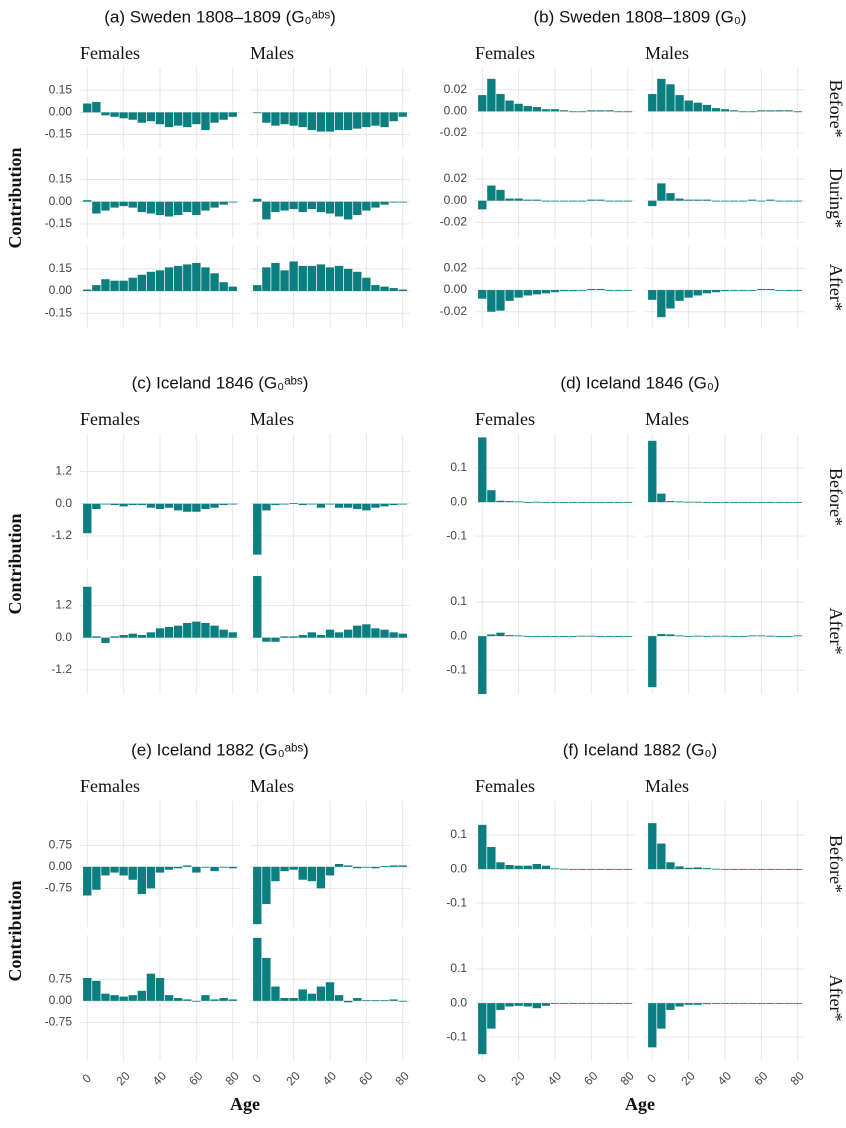 The width and height of the screenshot is (846, 1128). What do you see at coordinates (272, 786) in the screenshot?
I see `facet-label: Males` at bounding box center [272, 786].